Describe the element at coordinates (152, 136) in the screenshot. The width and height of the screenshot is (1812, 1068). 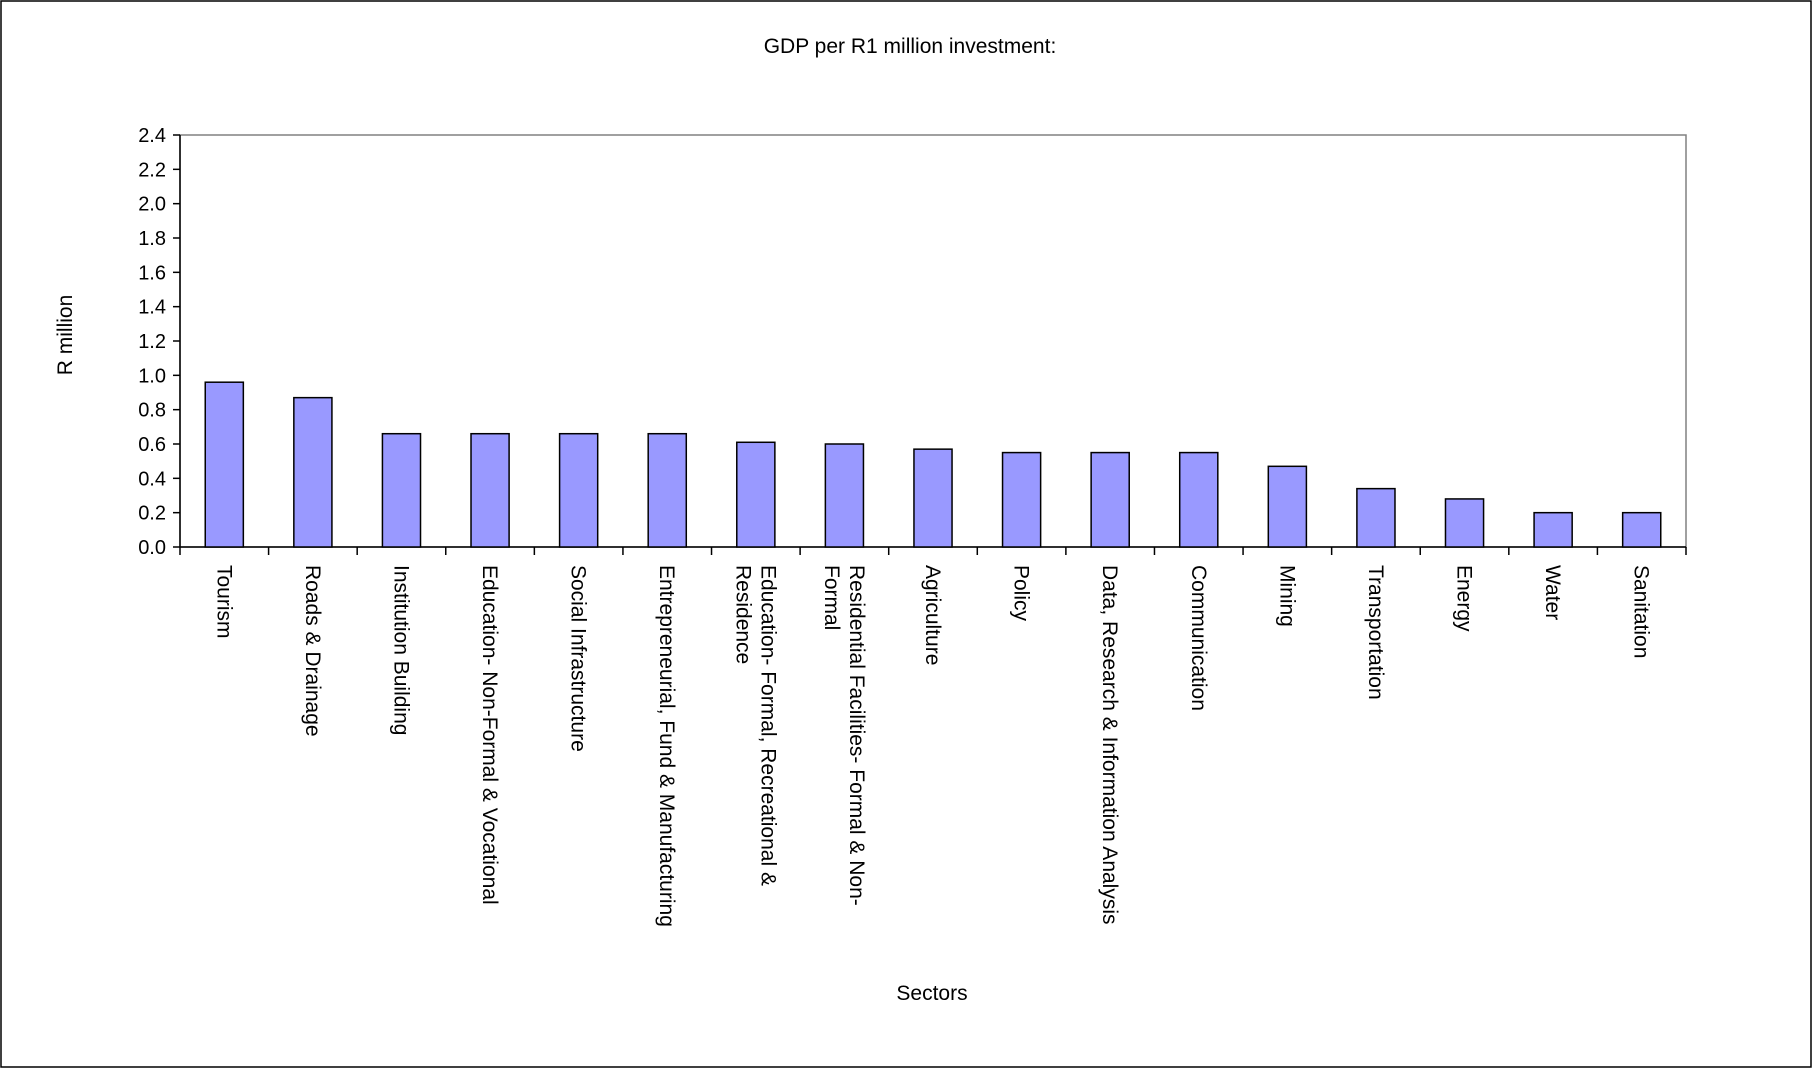
I see `y-tick-label: 2.4` at that location.